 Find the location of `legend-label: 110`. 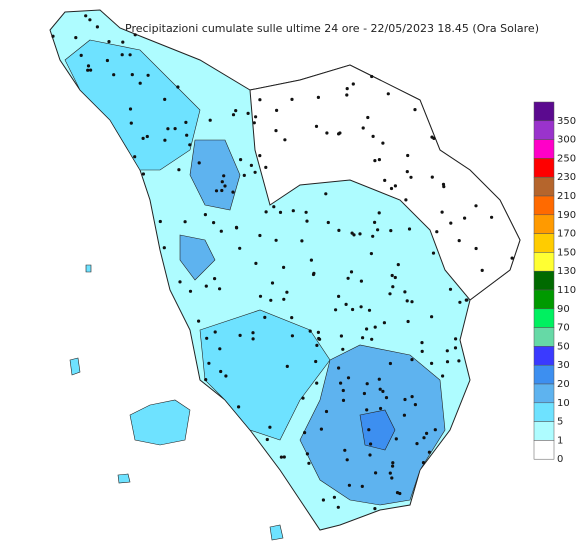

legend-label: 110 is located at coordinates (566, 290).